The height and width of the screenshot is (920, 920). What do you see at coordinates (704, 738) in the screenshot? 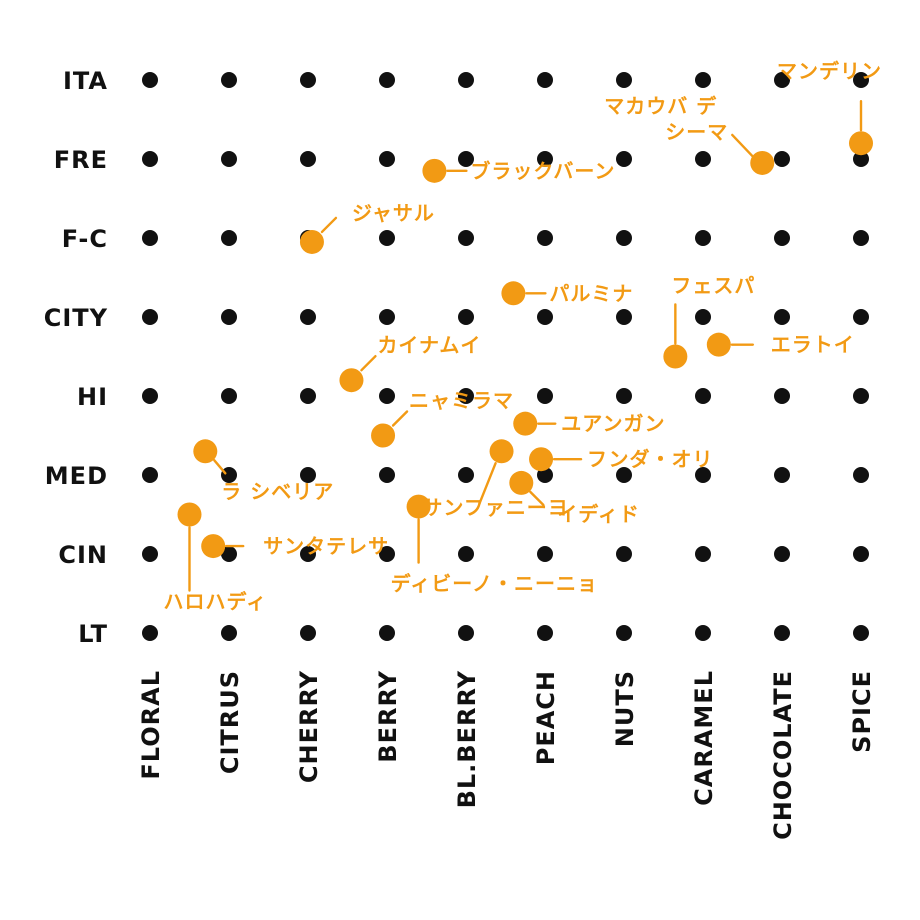
I see `x-tick-label: CARAMEL` at bounding box center [704, 738].